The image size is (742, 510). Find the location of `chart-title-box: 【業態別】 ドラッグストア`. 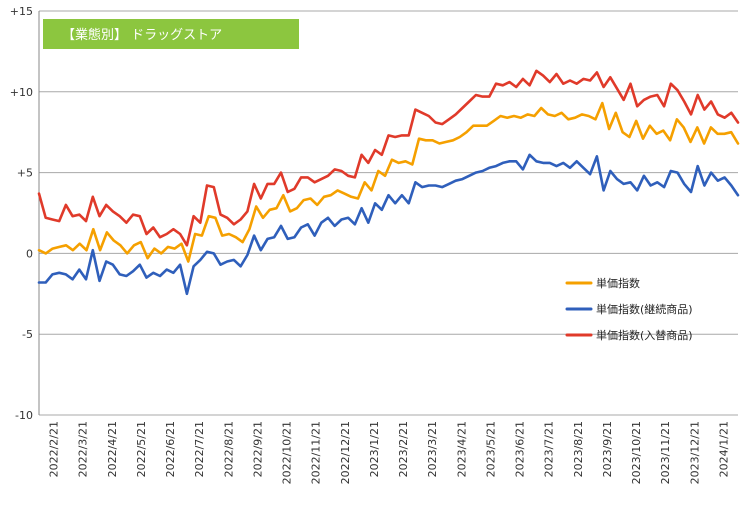

chart-title-box: 【業態別】 ドラッグストア is located at coordinates (171, 34).